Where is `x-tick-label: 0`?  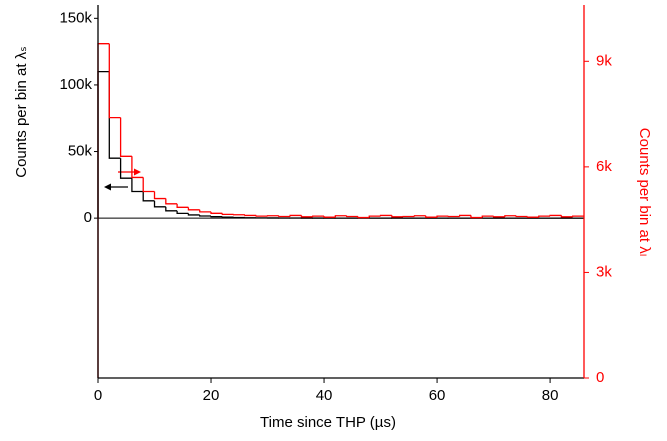
x-tick-label: 0 is located at coordinates (98, 395).